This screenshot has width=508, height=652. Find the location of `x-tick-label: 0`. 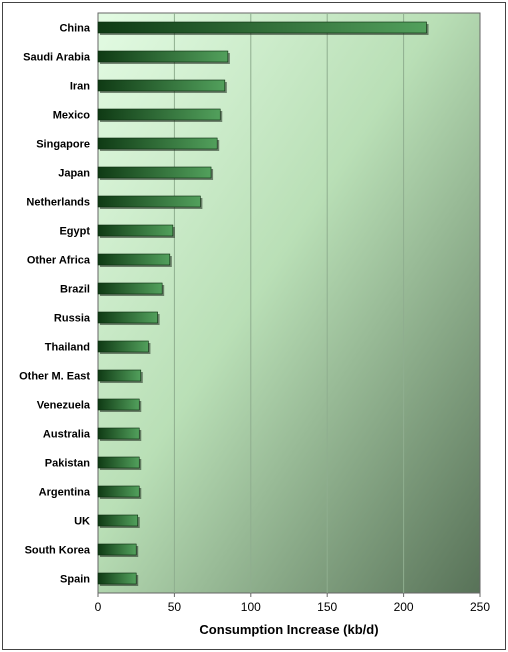

x-tick-label: 0 is located at coordinates (98, 607).